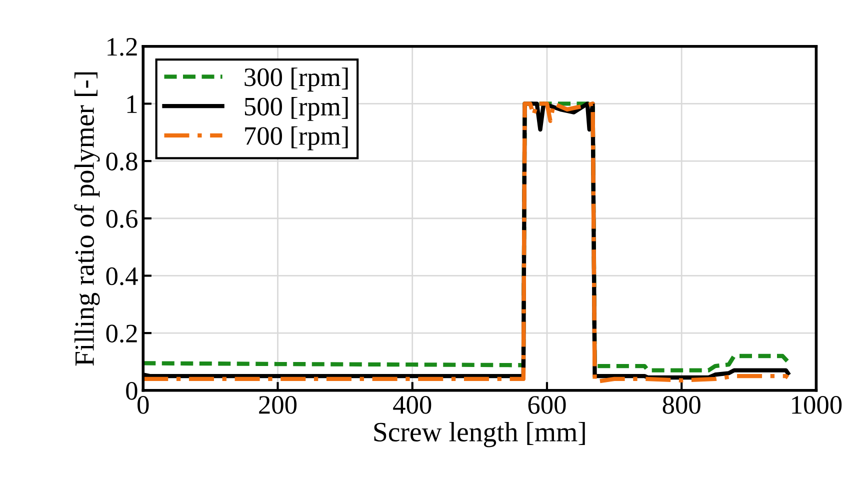 This screenshot has width=852, height=488. Describe the element at coordinates (122, 161) in the screenshot. I see `y-tick-label: 0.8` at that location.